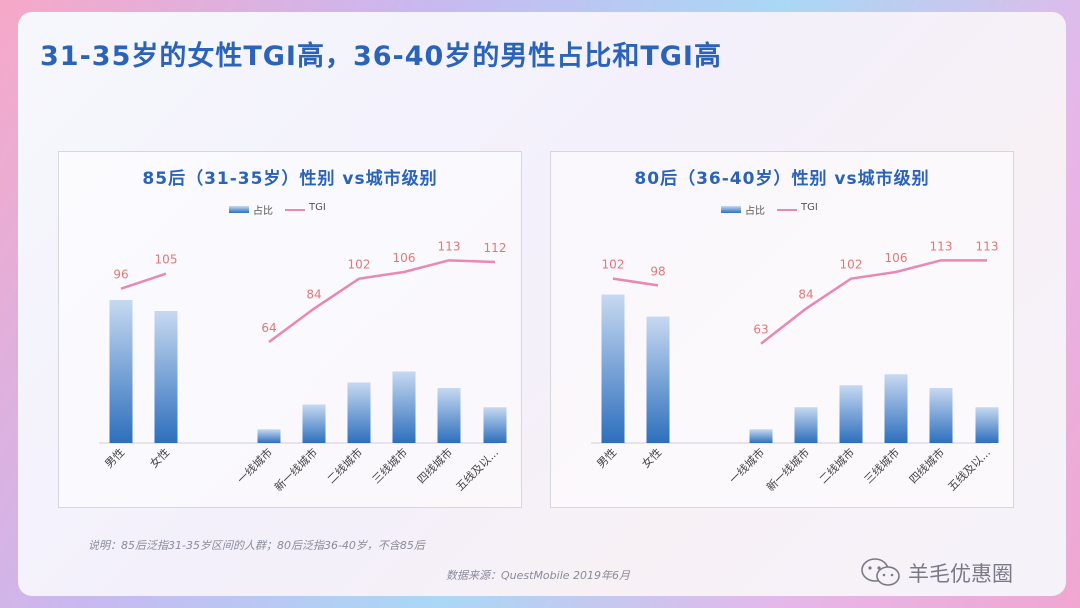 The image size is (1080, 608). Describe the element at coordinates (256, 545) in the screenshot. I see `footnote: 说明：85后泛指31-35岁区间的人群；80后泛指36-40岁，不含85后` at that location.